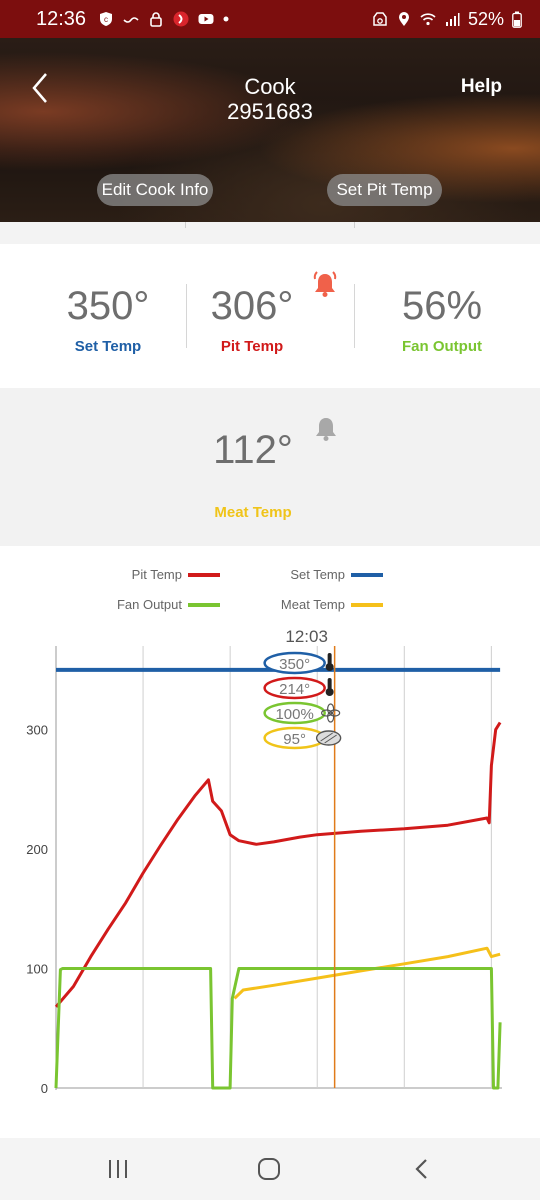  I want to click on squiggle-icon, so click(131, 20).